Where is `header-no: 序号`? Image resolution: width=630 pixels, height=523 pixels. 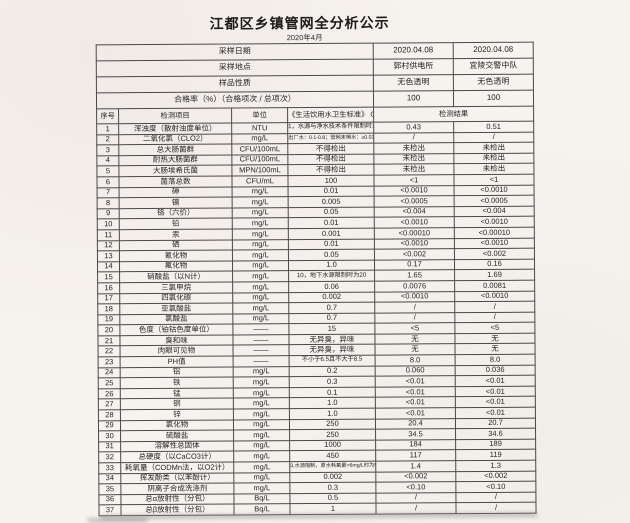 header-no: 序号 is located at coordinates (107, 116).